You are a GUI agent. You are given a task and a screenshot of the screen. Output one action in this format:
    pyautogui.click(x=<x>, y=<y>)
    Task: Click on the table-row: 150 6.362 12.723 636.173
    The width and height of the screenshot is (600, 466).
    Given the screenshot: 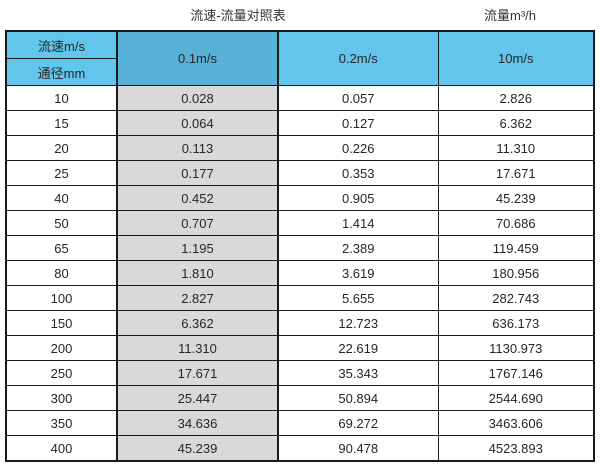 What is the action you would take?
    pyautogui.click(x=300, y=323)
    